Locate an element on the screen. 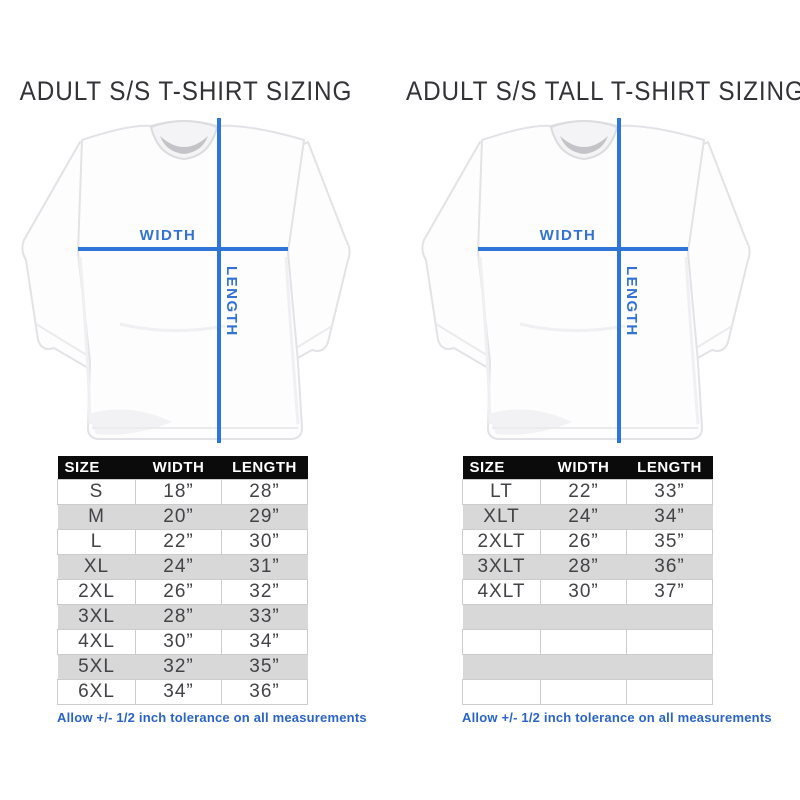 The height and width of the screenshot is (800, 800). table-row: S 18” 28” is located at coordinates (182, 491).